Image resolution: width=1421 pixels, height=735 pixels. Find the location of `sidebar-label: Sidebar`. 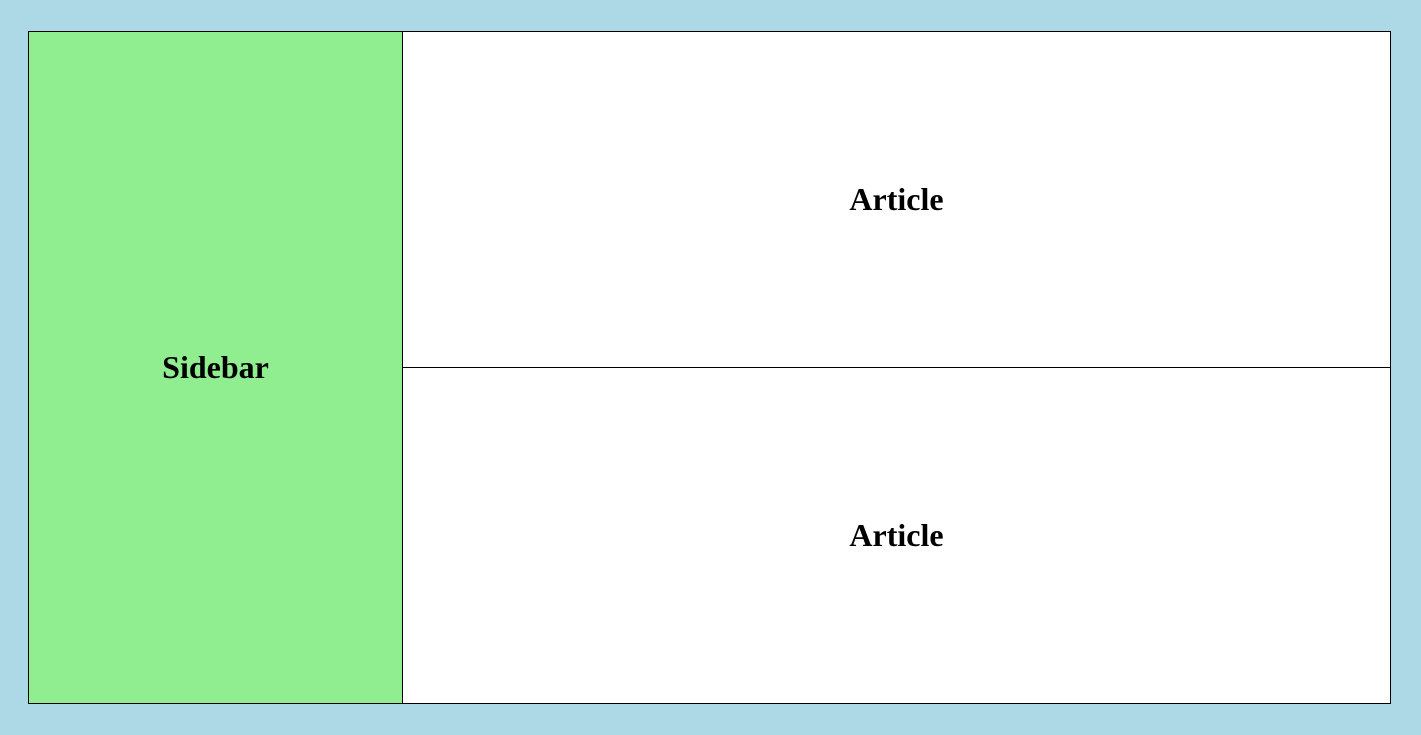

sidebar-label: Sidebar is located at coordinates (215, 367).